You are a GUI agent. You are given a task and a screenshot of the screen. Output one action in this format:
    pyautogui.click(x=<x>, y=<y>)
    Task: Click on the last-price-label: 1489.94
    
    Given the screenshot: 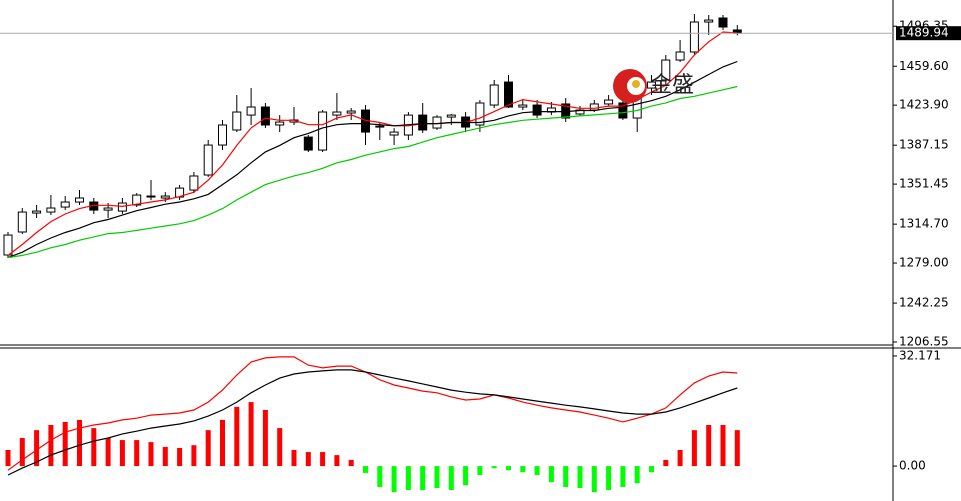 What is the action you would take?
    pyautogui.click(x=924, y=33)
    